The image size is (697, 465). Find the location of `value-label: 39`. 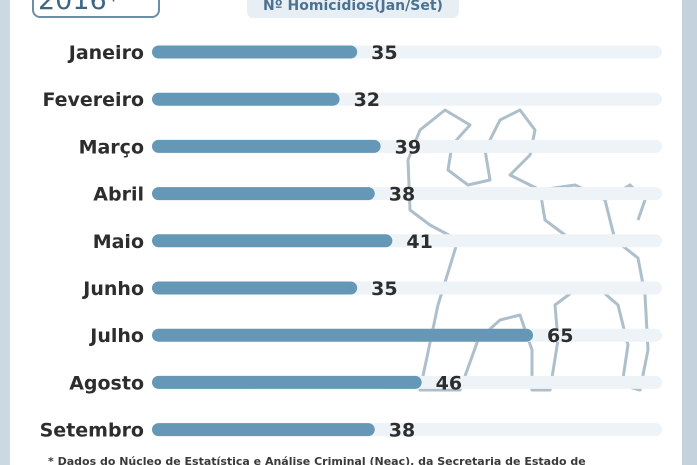

value-label: 39 is located at coordinates (408, 147).